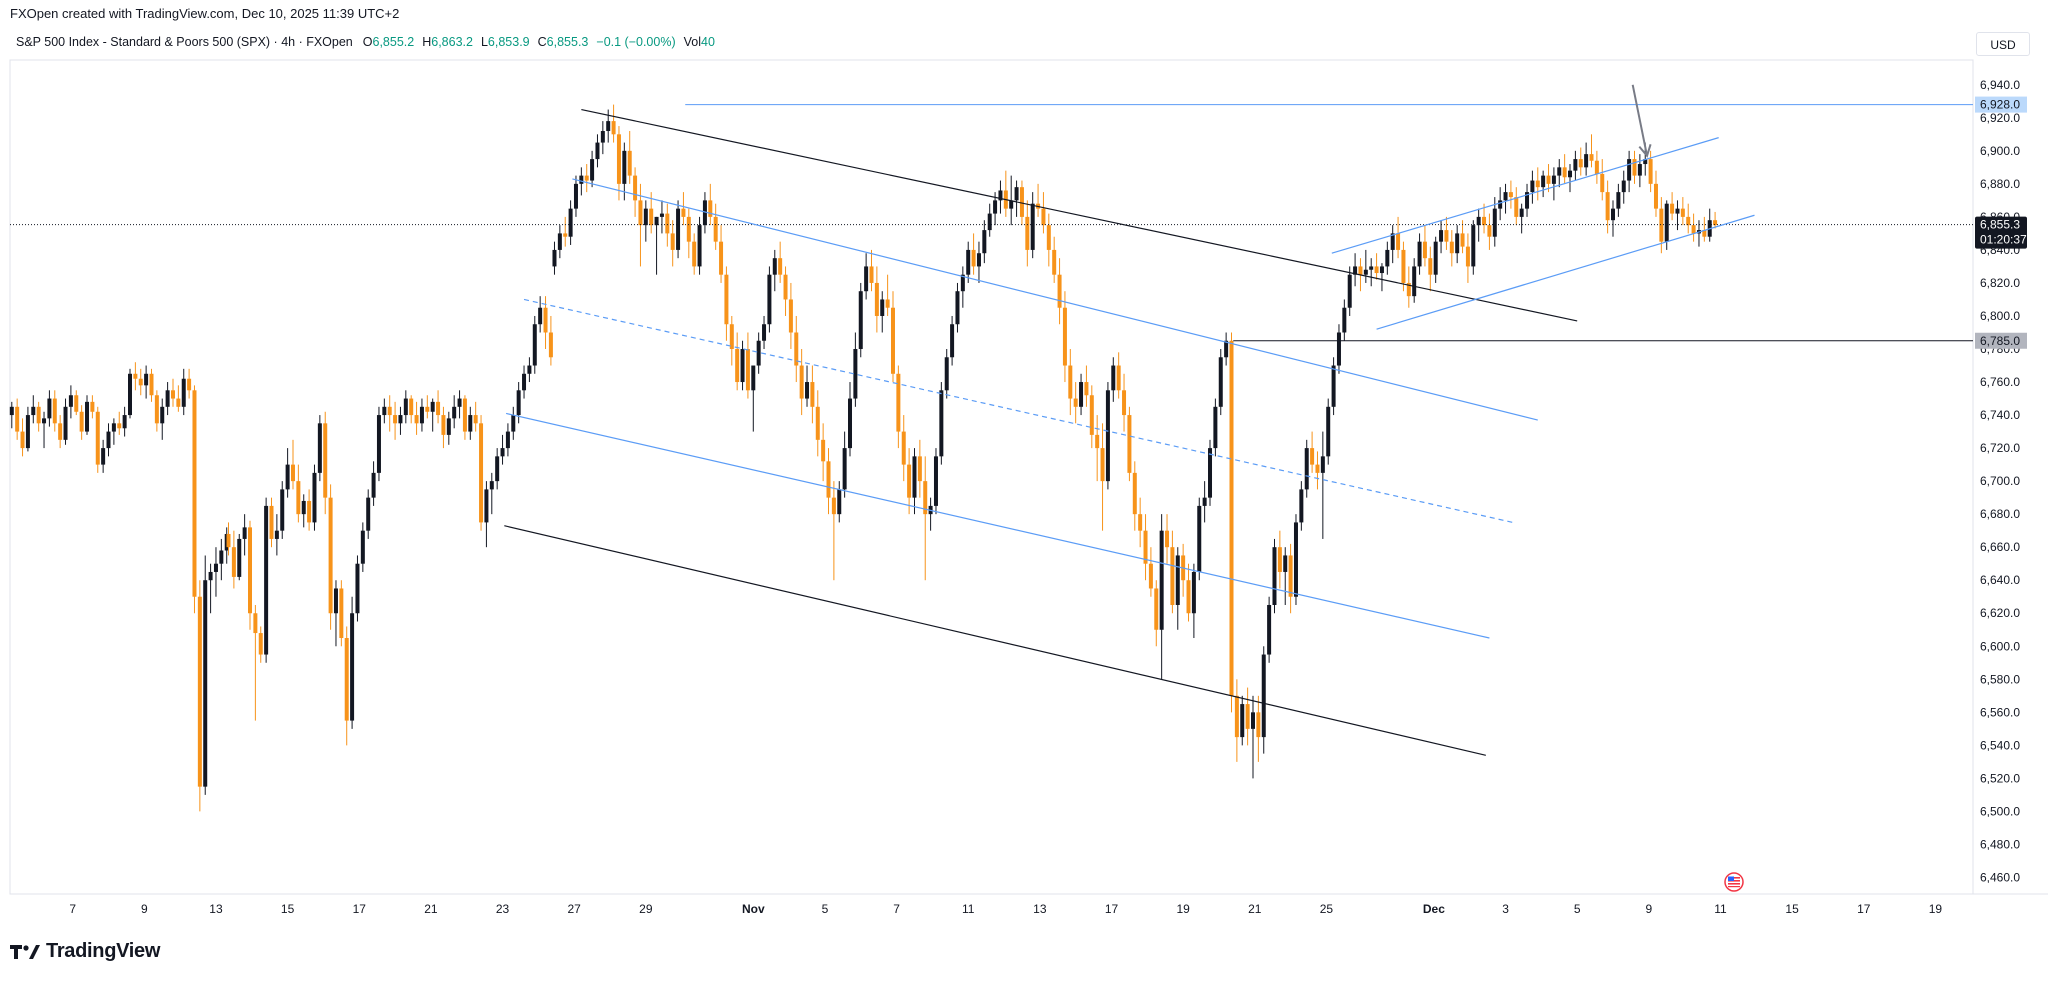  Describe the element at coordinates (542, 42) in the screenshot. I see `close-label: C` at that location.